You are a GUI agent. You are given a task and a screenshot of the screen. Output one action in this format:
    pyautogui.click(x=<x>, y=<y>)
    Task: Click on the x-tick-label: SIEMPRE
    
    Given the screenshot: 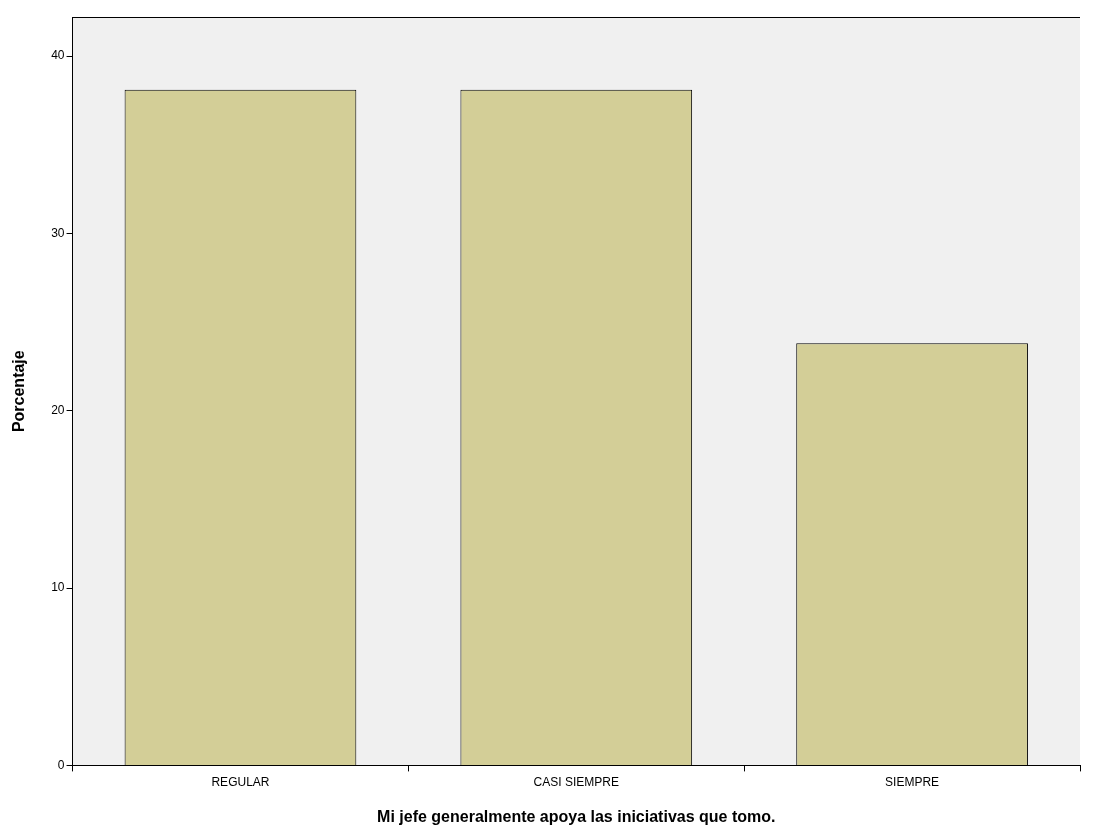 What is the action you would take?
    pyautogui.click(x=912, y=781)
    